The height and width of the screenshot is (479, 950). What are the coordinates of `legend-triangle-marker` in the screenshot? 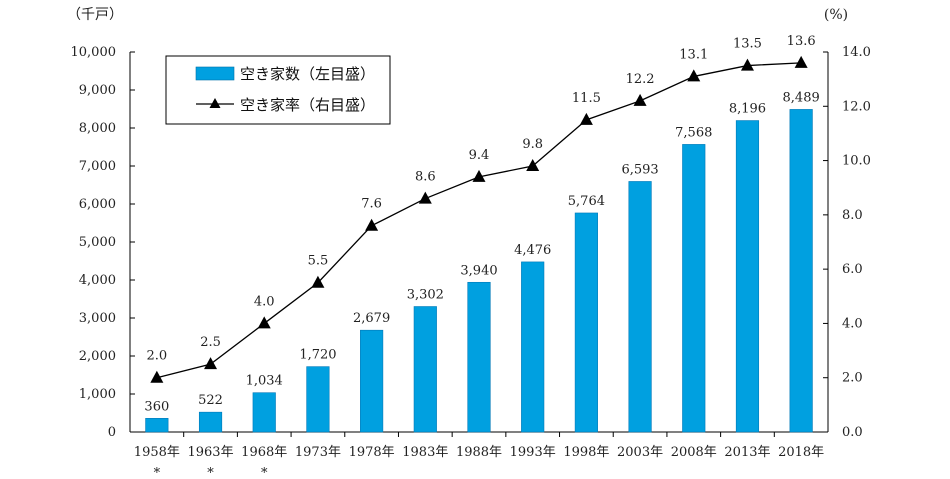 It's located at (215, 103).